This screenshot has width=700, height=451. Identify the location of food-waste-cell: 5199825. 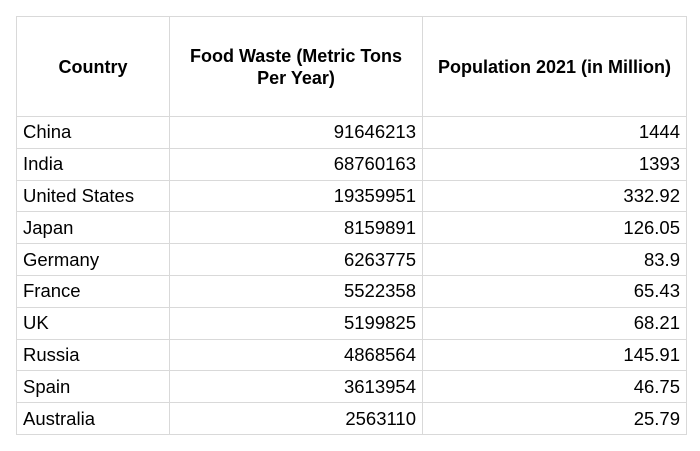
(296, 323).